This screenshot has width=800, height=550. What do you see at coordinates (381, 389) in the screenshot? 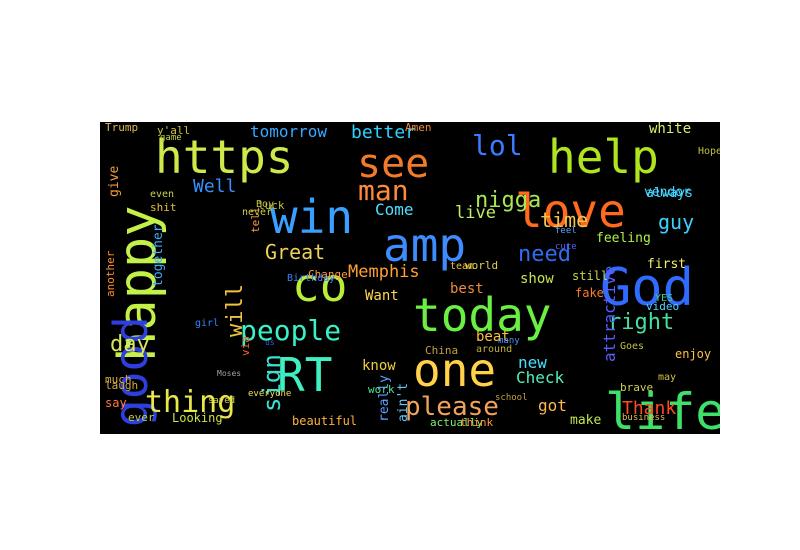
I see `cloud-word: work` at bounding box center [381, 389].